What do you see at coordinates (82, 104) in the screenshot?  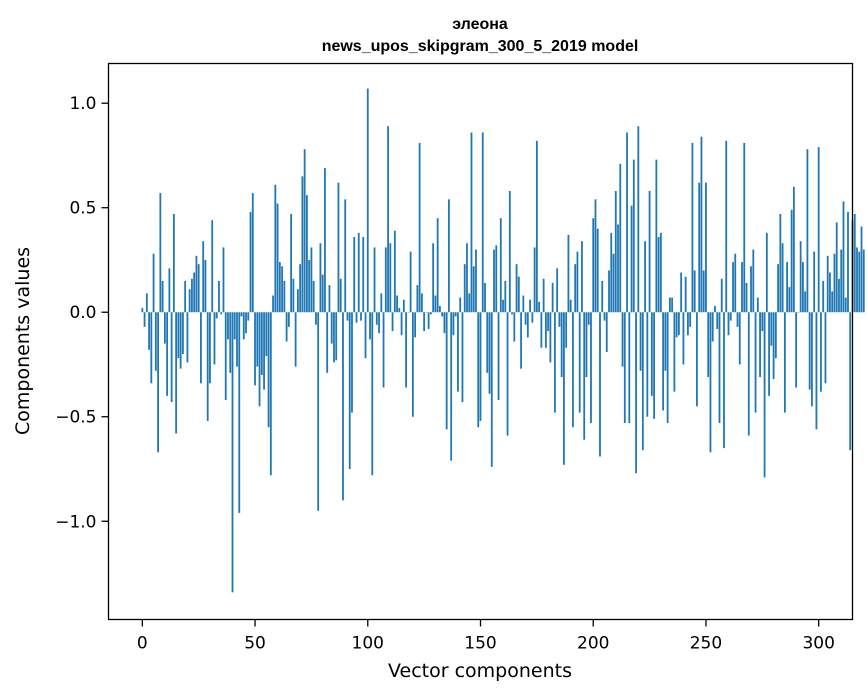 I see `y-tick-label-0: 1.0` at bounding box center [82, 104].